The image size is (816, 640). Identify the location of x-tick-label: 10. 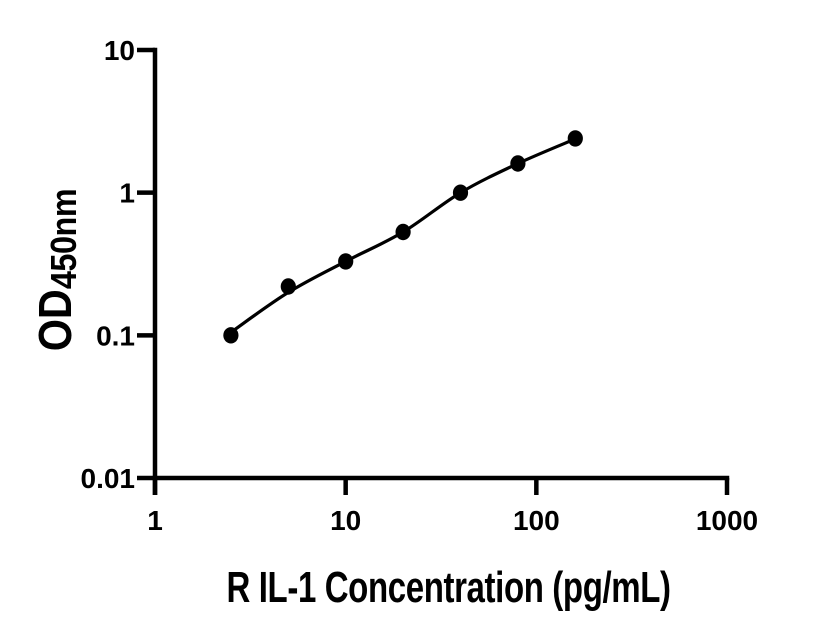
(345, 520).